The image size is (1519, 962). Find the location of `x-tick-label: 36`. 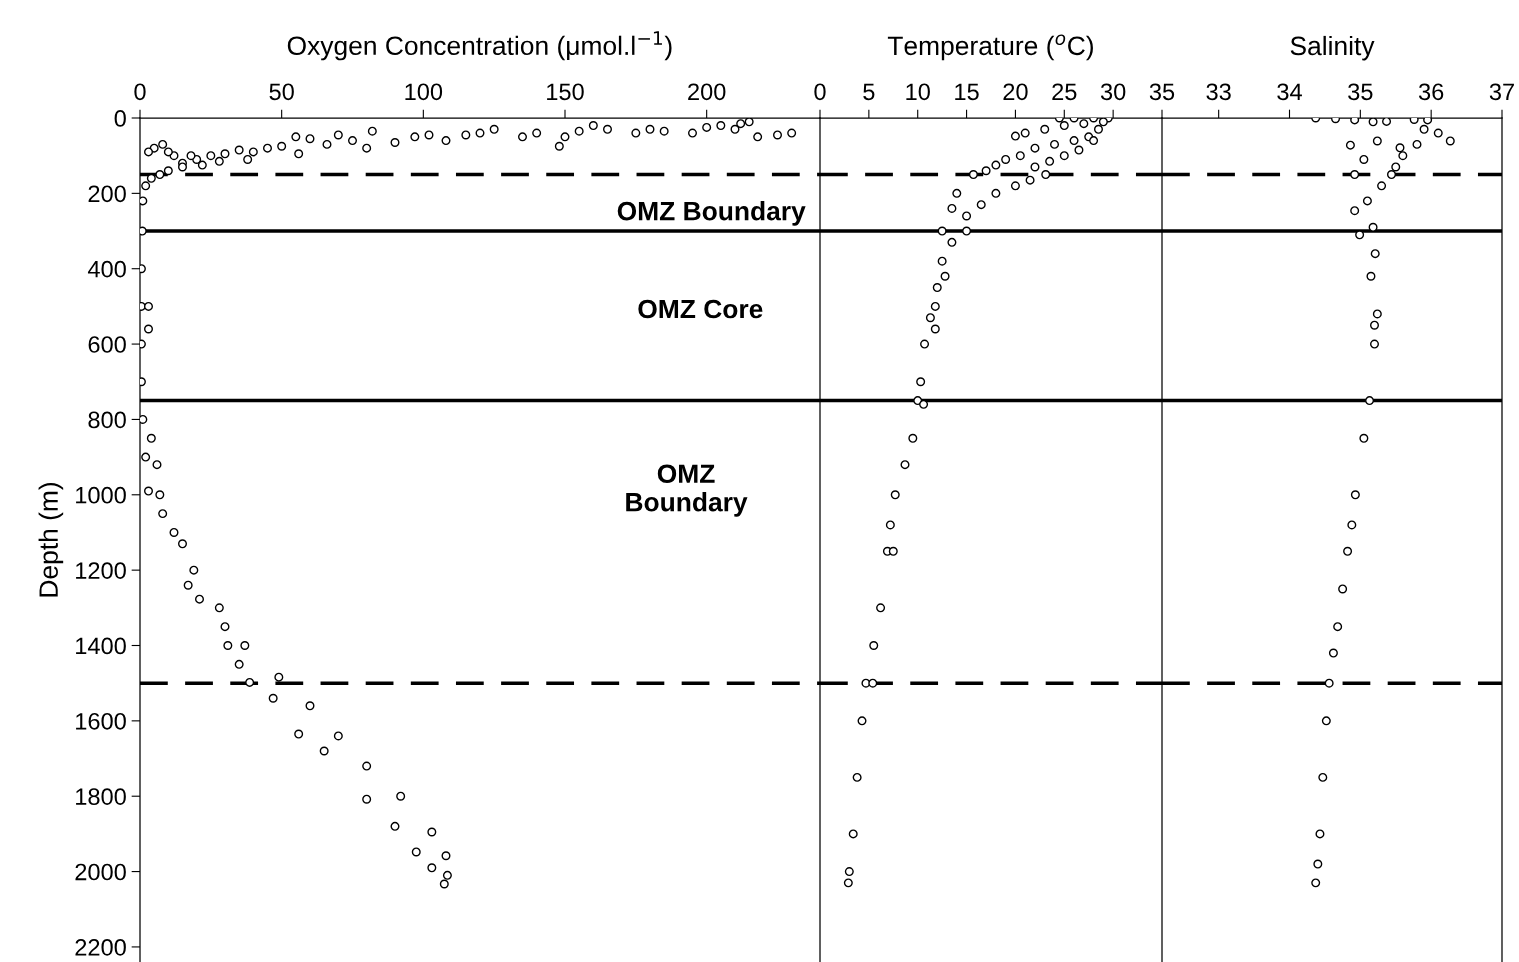

x-tick-label: 36 is located at coordinates (1431, 92).